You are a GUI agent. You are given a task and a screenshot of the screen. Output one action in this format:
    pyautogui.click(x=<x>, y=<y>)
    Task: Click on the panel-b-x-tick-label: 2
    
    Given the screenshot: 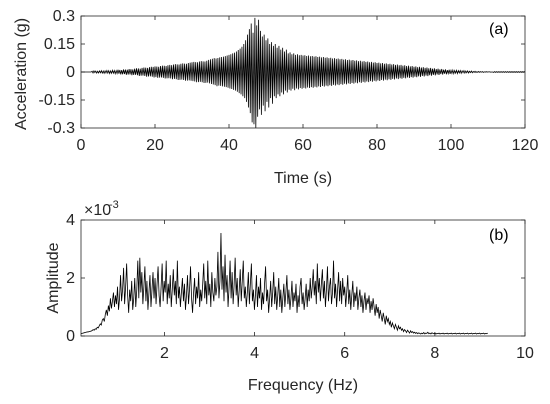 What is the action you would take?
    pyautogui.click(x=164, y=353)
    